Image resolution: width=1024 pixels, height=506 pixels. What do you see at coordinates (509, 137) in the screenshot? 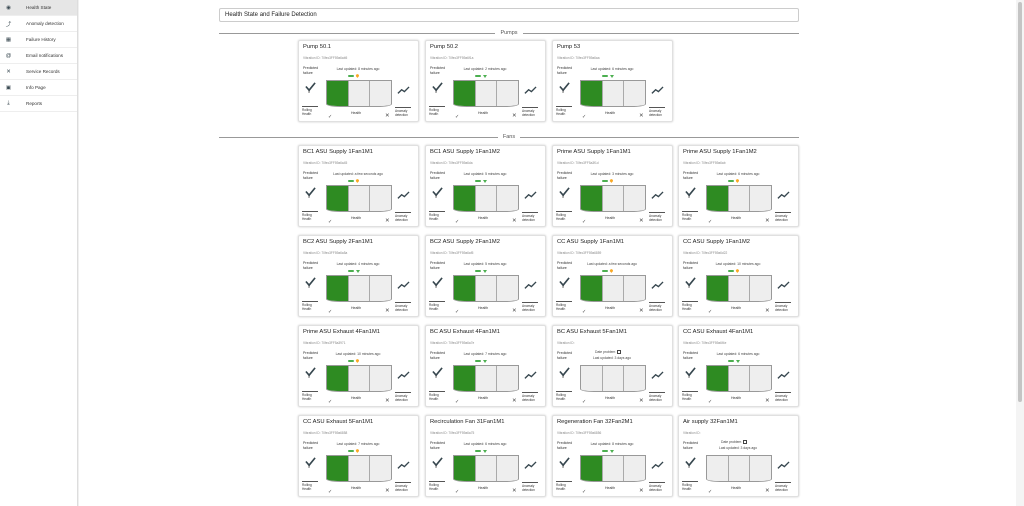
I see `section-label: Fans` at bounding box center [509, 137].